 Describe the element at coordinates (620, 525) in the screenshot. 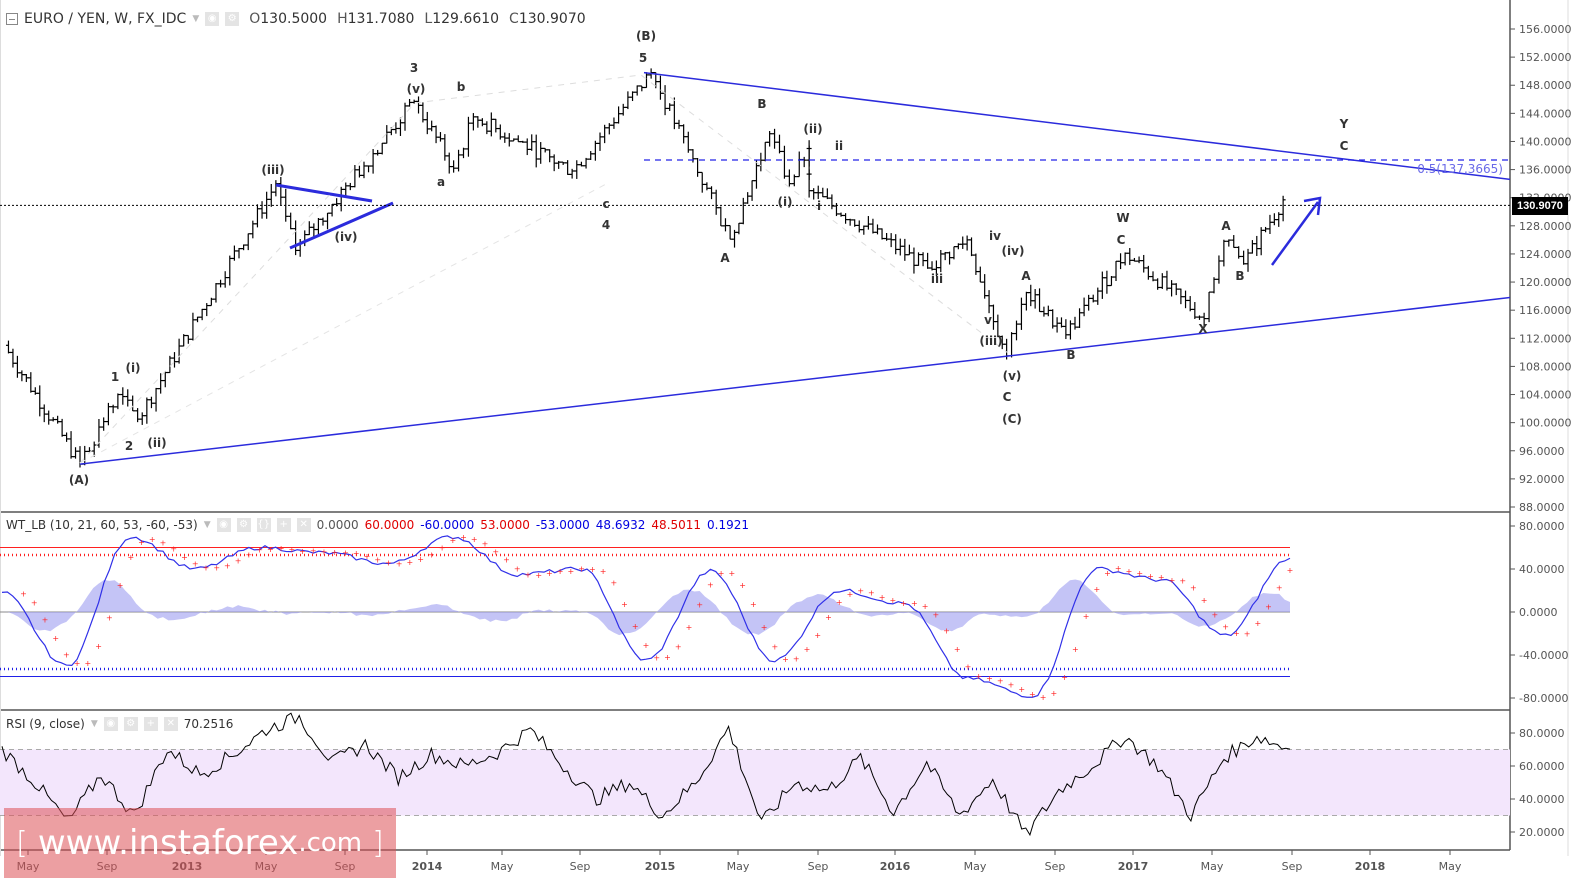

I see `wt-value-5: 48.6932` at that location.